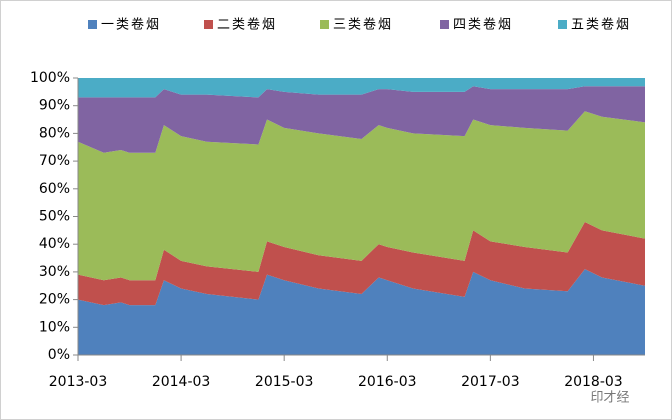  What do you see at coordinates (601, 25) in the screenshot?
I see `legend-label: 五类卷烟` at bounding box center [601, 25].